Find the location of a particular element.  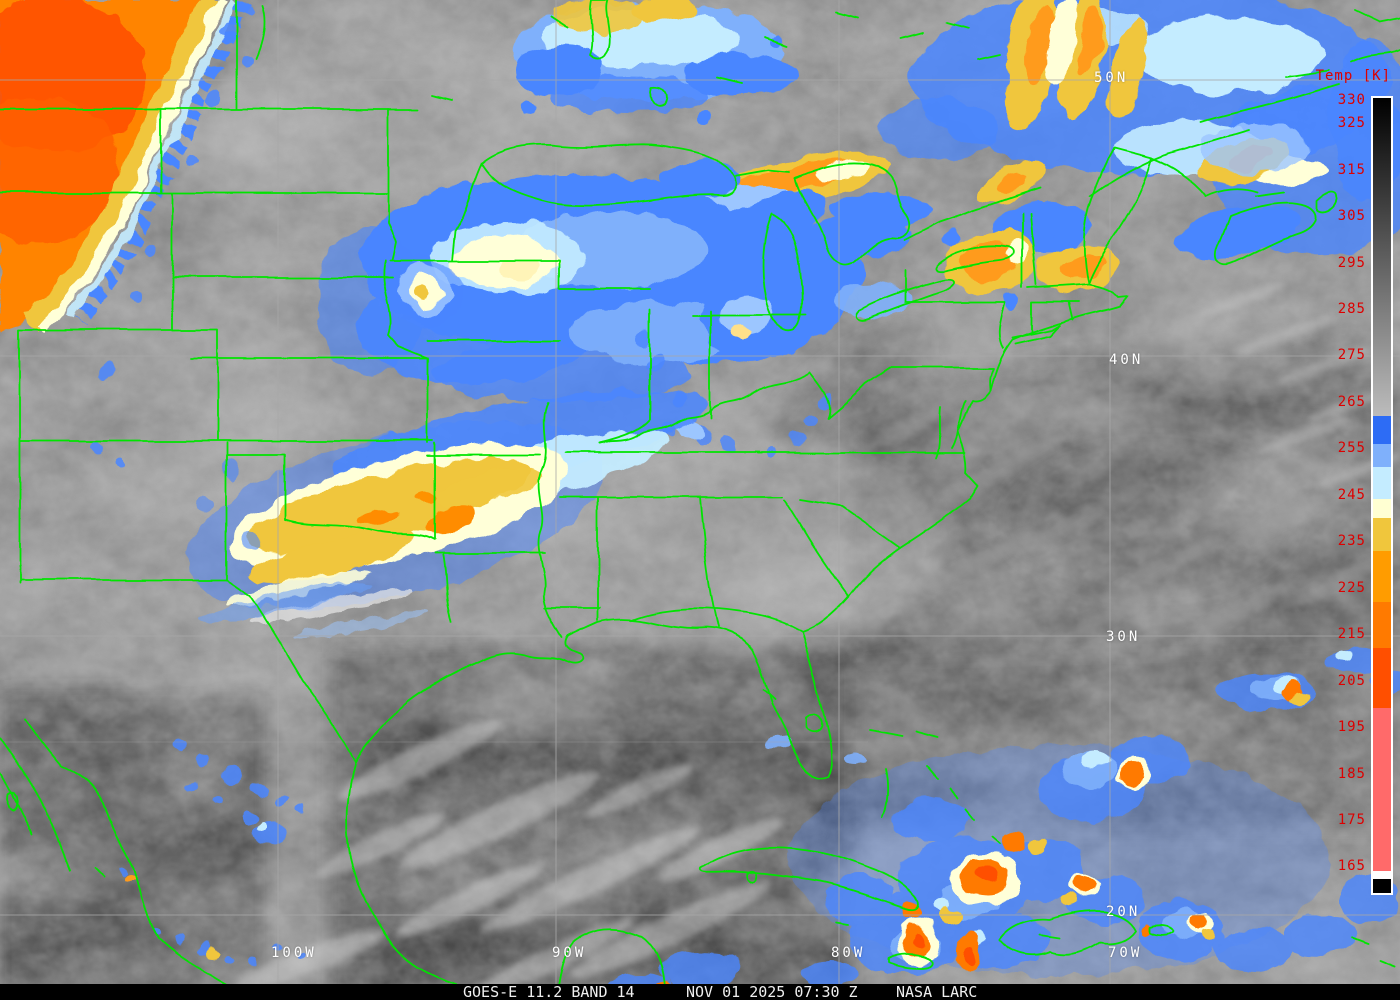

colorbar-tick-315: 315 is located at coordinates (1351, 169).